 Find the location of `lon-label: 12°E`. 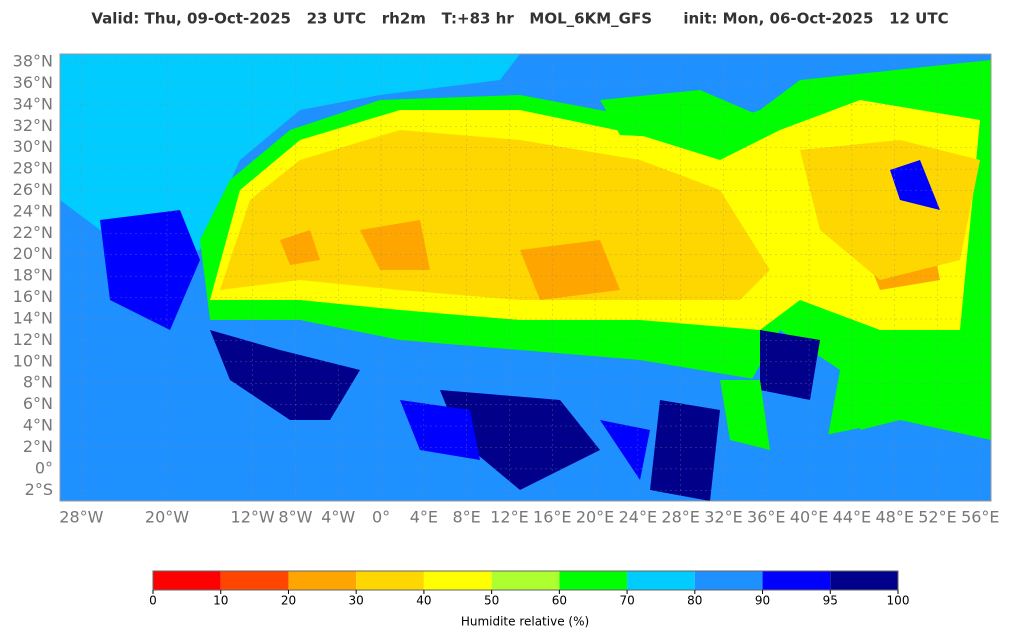

lon-label: 12°E is located at coordinates (509, 517).